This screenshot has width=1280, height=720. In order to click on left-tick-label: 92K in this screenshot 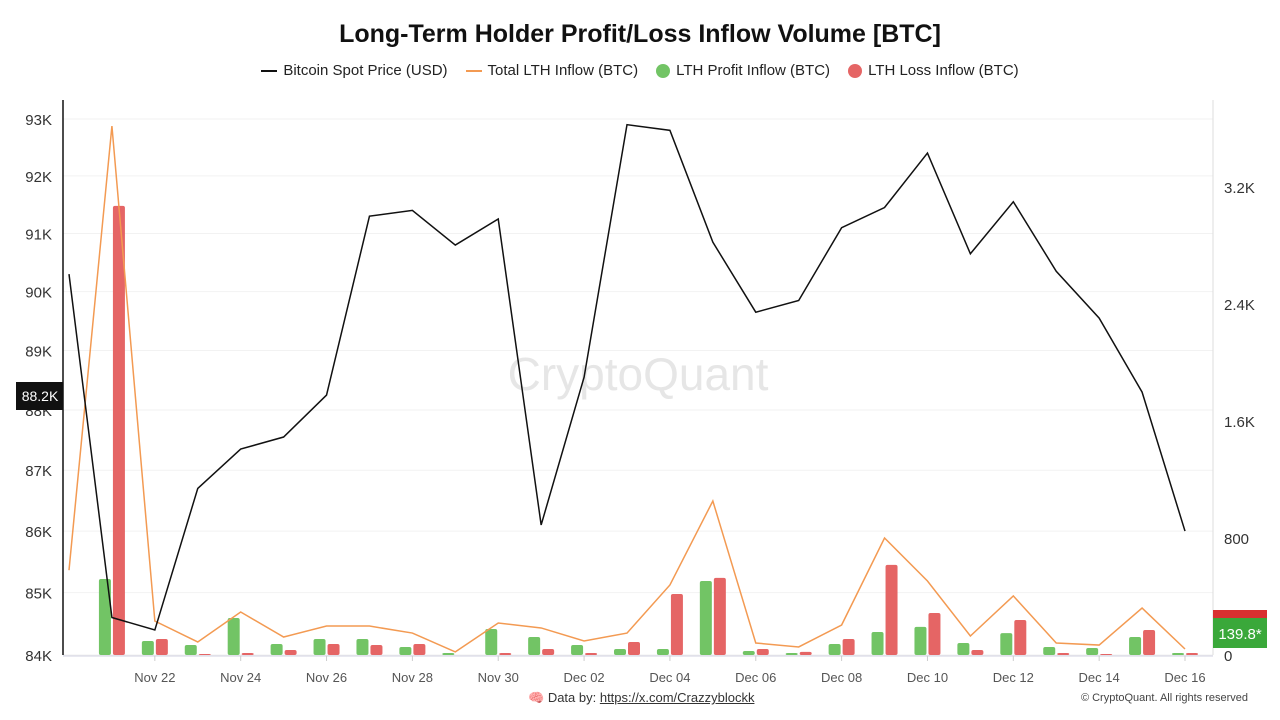, I will do `click(38, 177)`.